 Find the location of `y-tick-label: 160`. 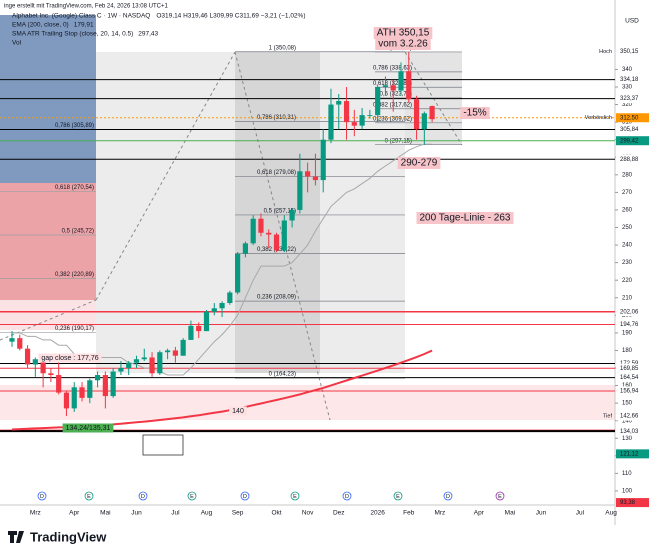

y-tick-label: 160 is located at coordinates (627, 386).